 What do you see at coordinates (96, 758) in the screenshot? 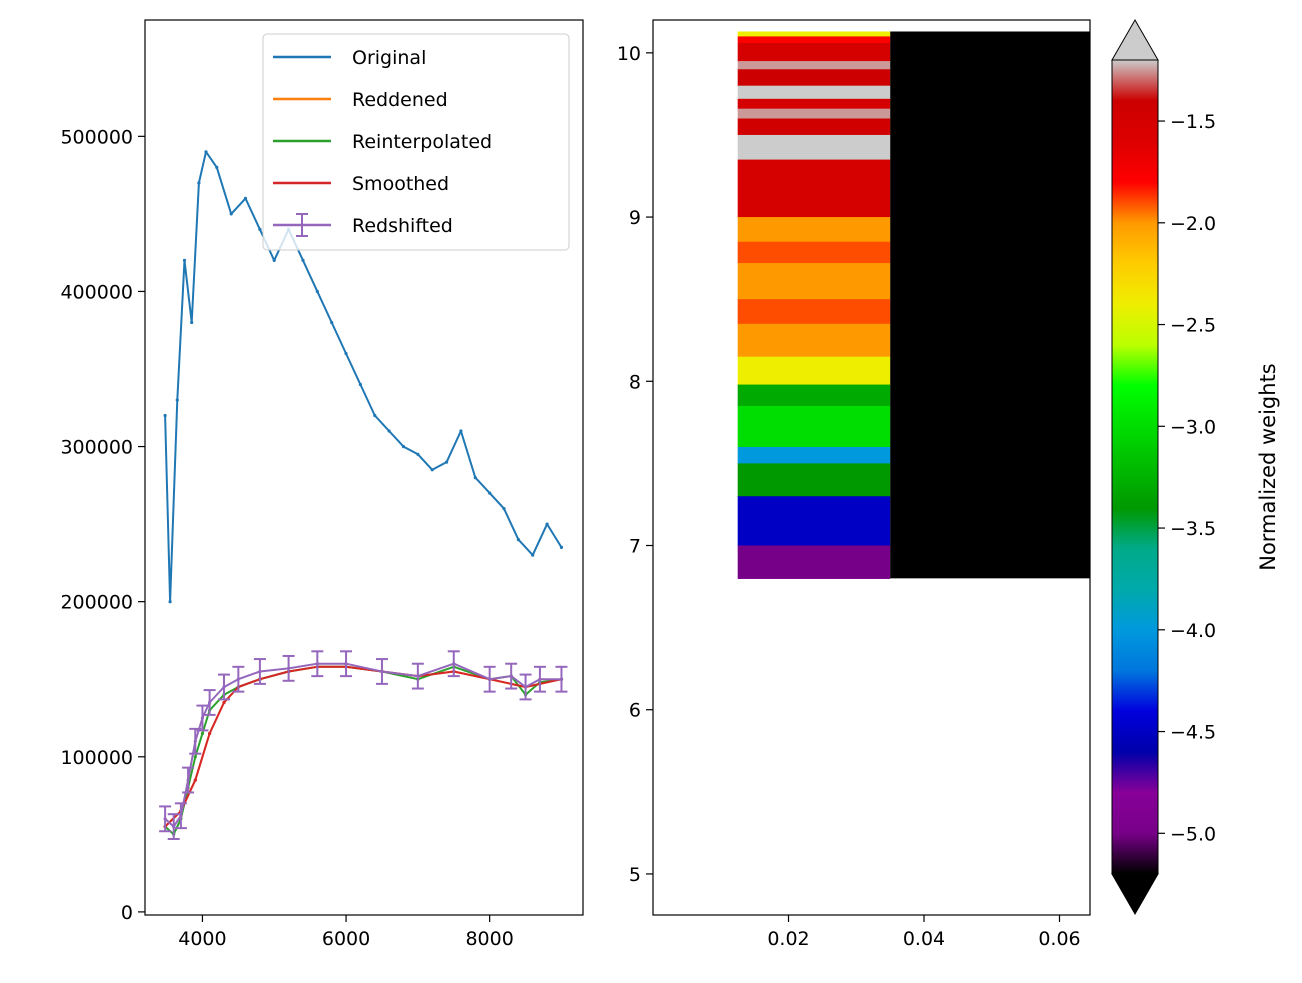
I see `y-tick-label: 100000` at bounding box center [96, 758].